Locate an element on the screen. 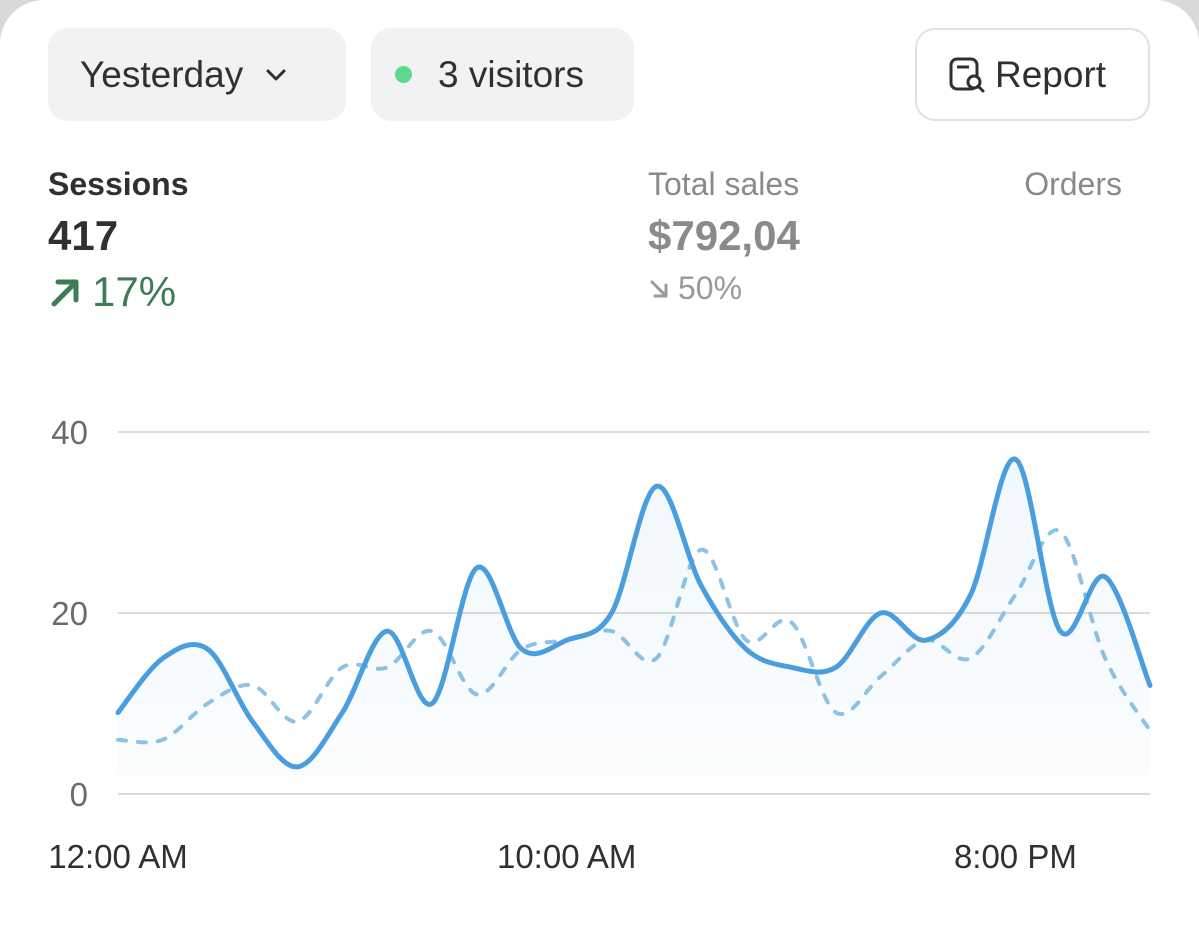 The height and width of the screenshot is (940, 1199). period-button: Yesterday is located at coordinates (197, 74).